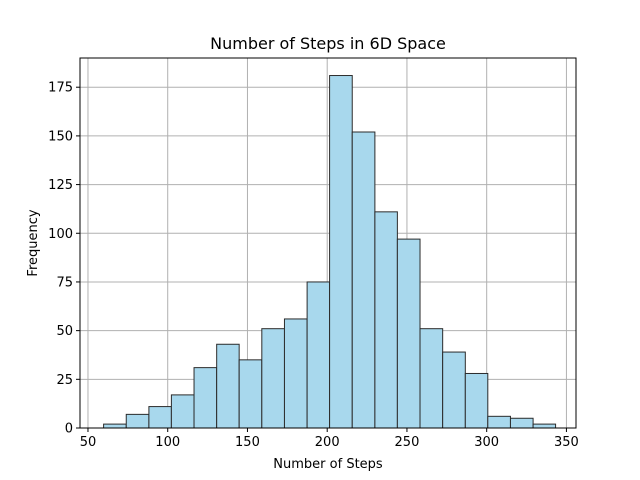 The image size is (640, 480). What do you see at coordinates (566, 442) in the screenshot?
I see `x-tick-label: 350` at bounding box center [566, 442].